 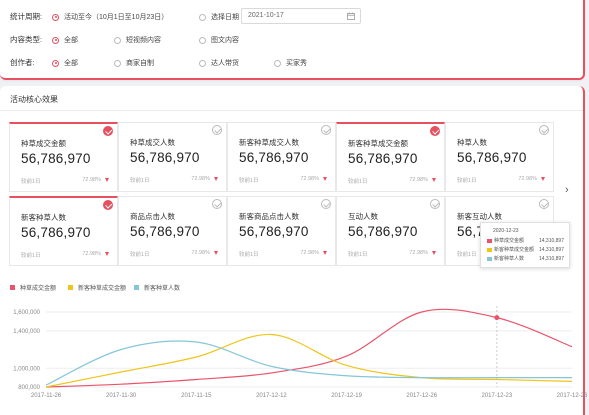 What do you see at coordinates (271, 396) in the screenshot?
I see `x-tick-label: 2017-12-12` at bounding box center [271, 396].